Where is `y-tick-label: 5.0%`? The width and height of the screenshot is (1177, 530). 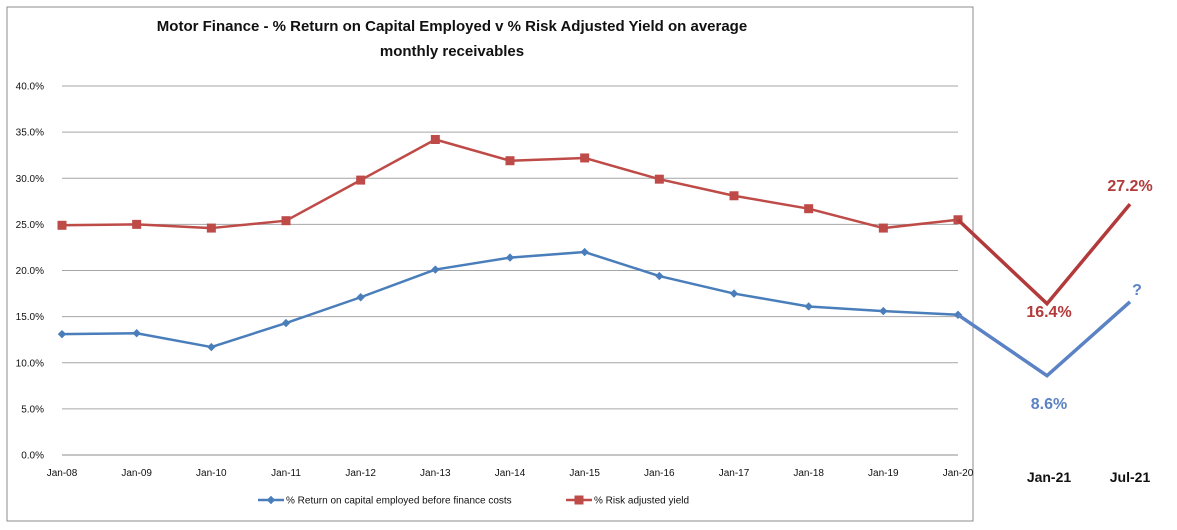
y-tick-label: 5.0% is located at coordinates (32, 409).